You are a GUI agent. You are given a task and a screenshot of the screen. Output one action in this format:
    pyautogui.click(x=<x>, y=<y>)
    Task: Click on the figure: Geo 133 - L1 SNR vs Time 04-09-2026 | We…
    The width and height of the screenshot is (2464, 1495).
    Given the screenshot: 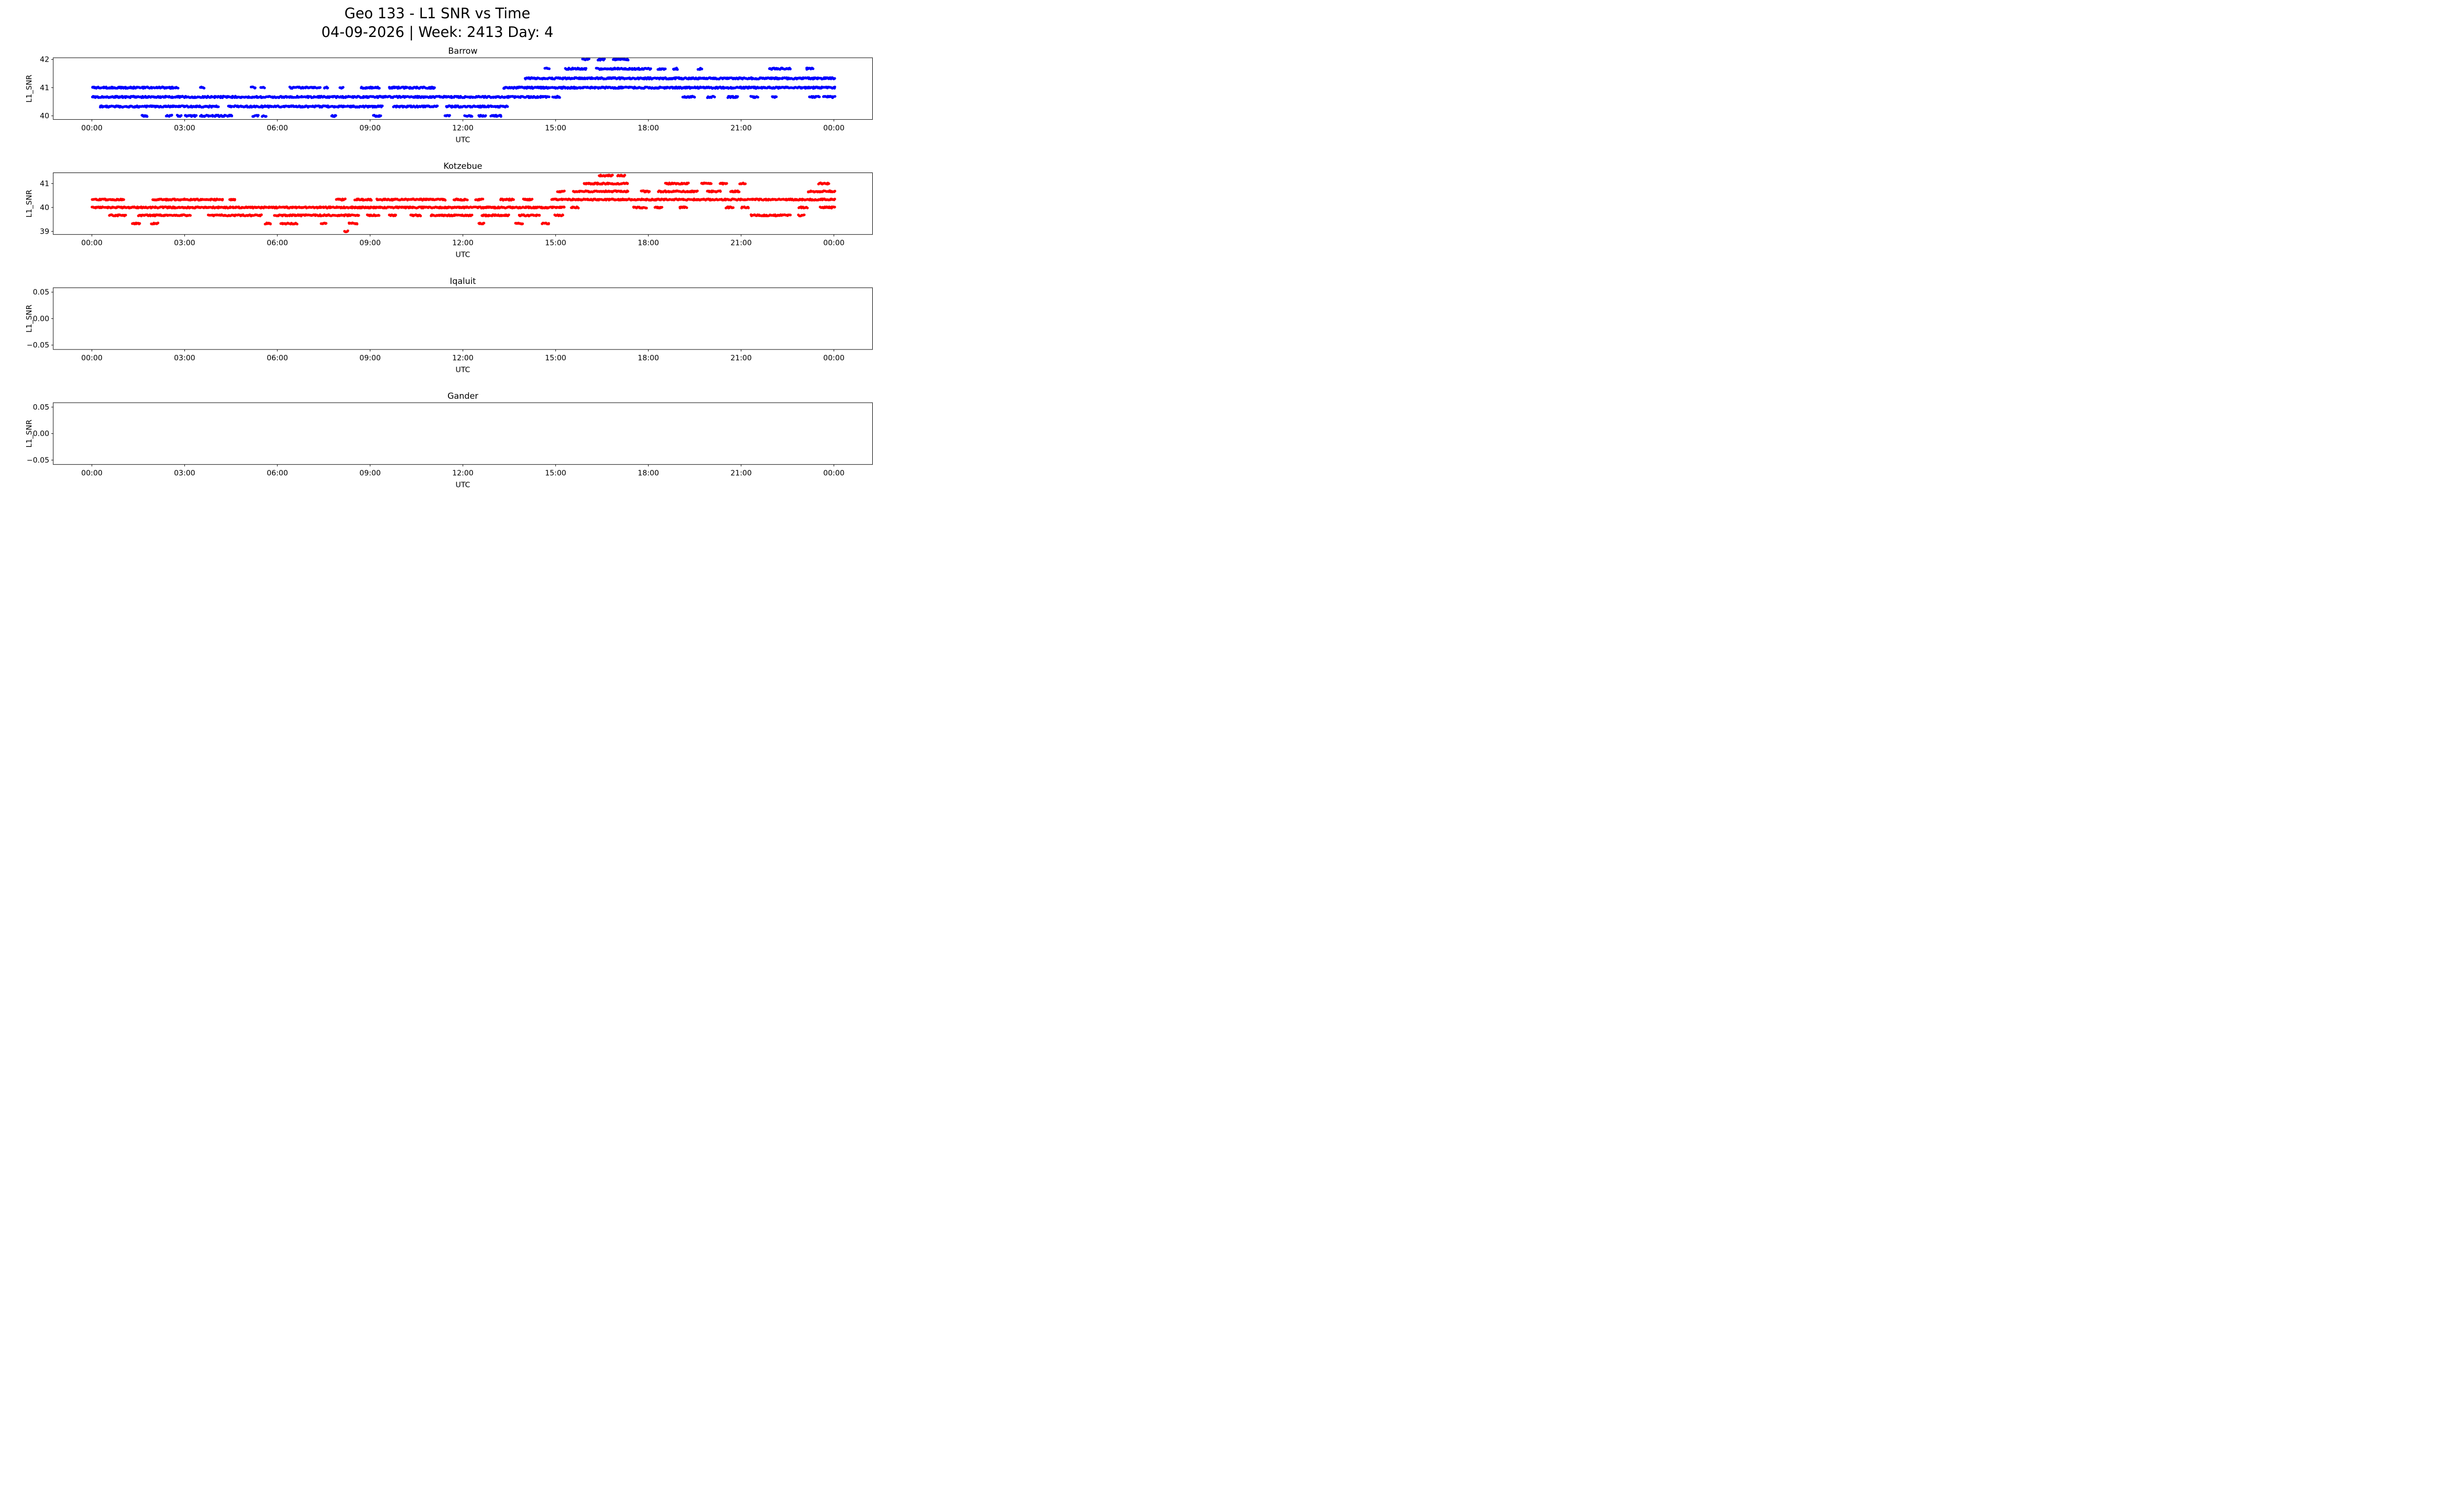 What is the action you would take?
    pyautogui.click(x=437, y=249)
    